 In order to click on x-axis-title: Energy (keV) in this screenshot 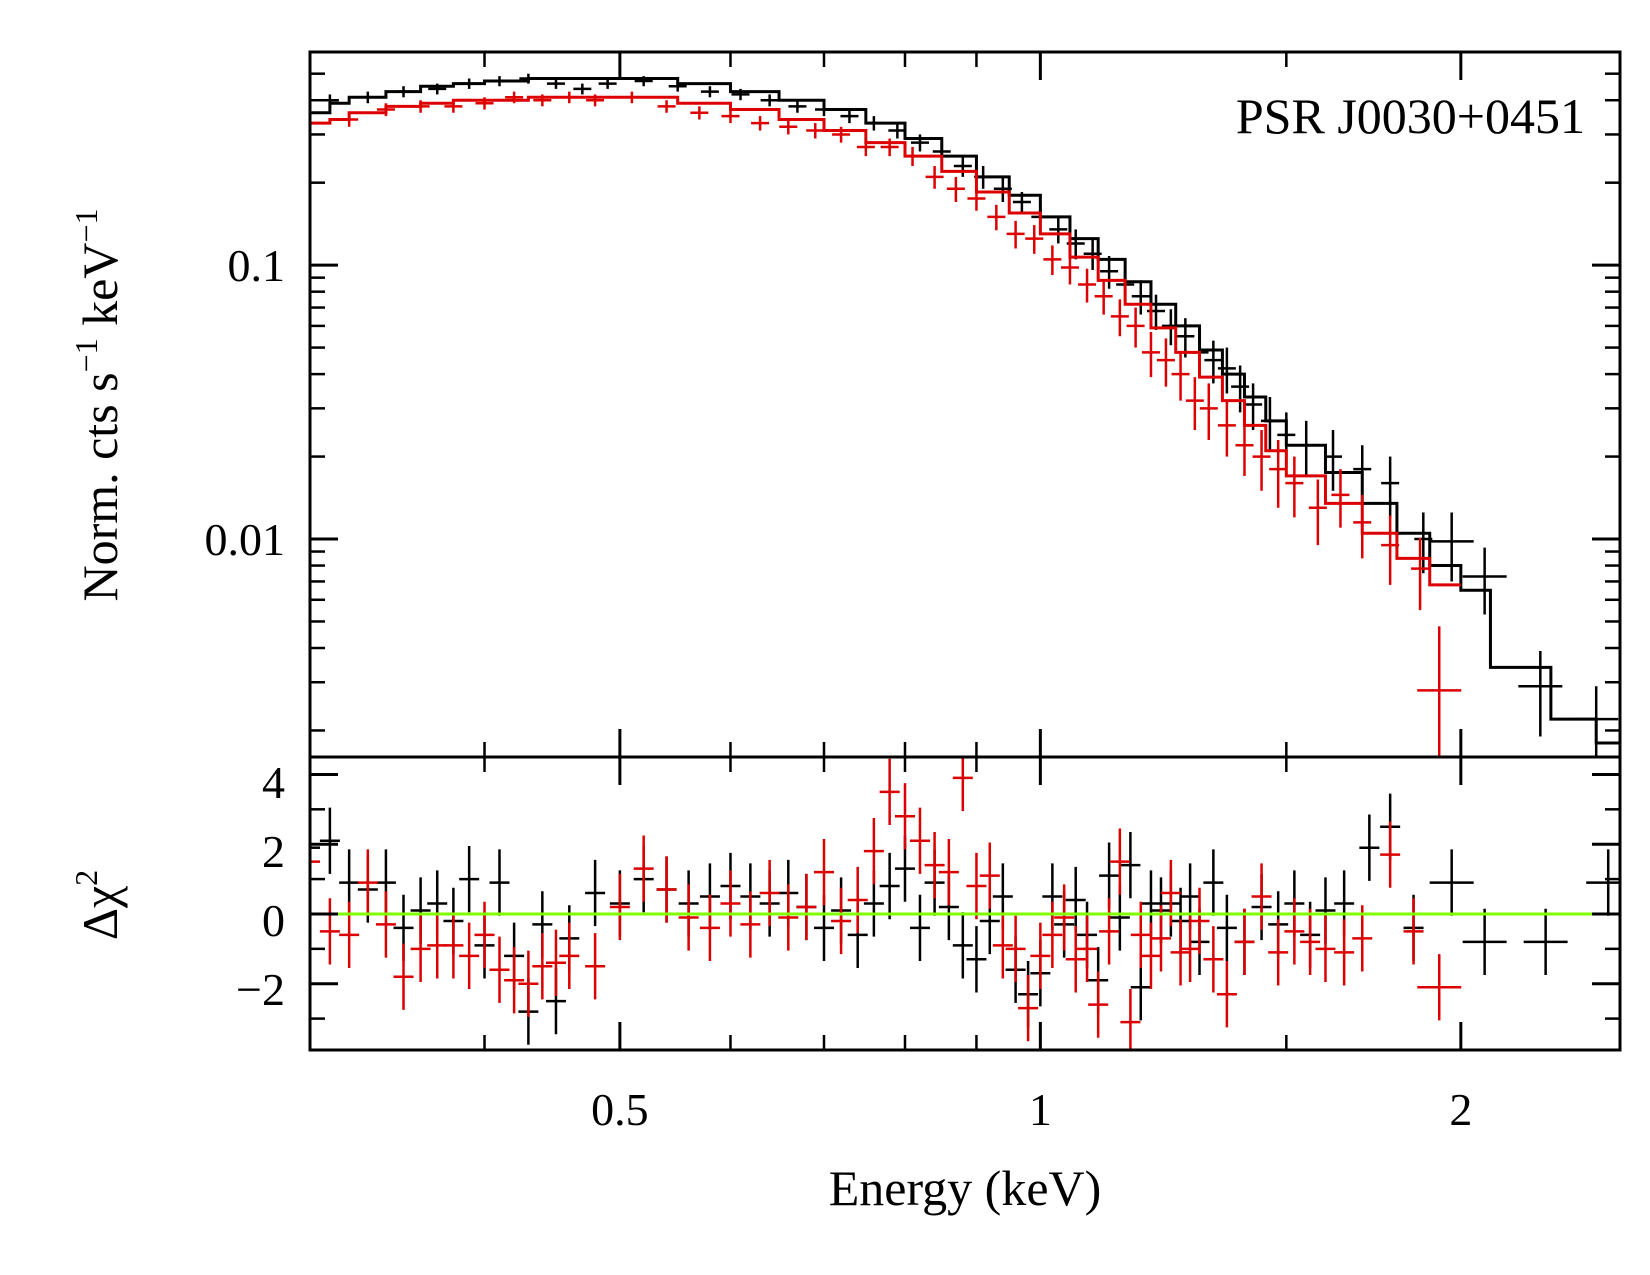, I will do `click(965, 1188)`.